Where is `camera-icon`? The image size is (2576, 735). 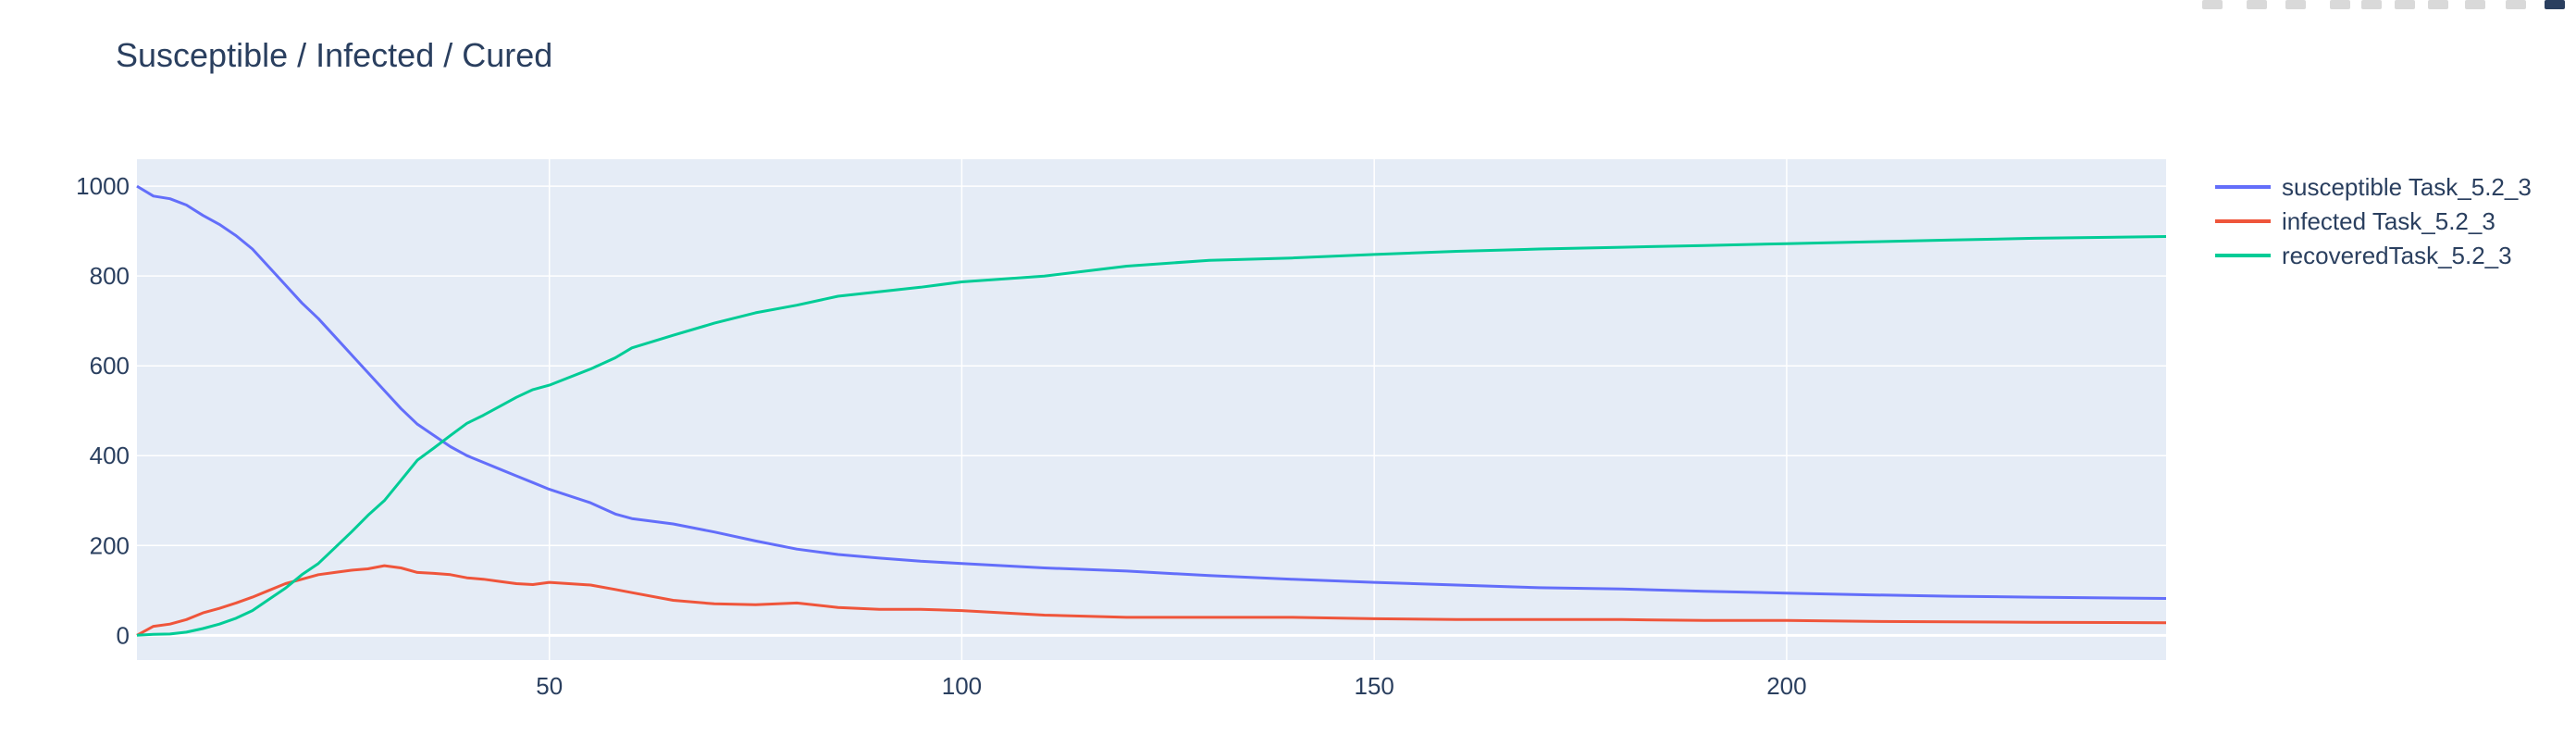
camera-icon is located at coordinates (2212, 4).